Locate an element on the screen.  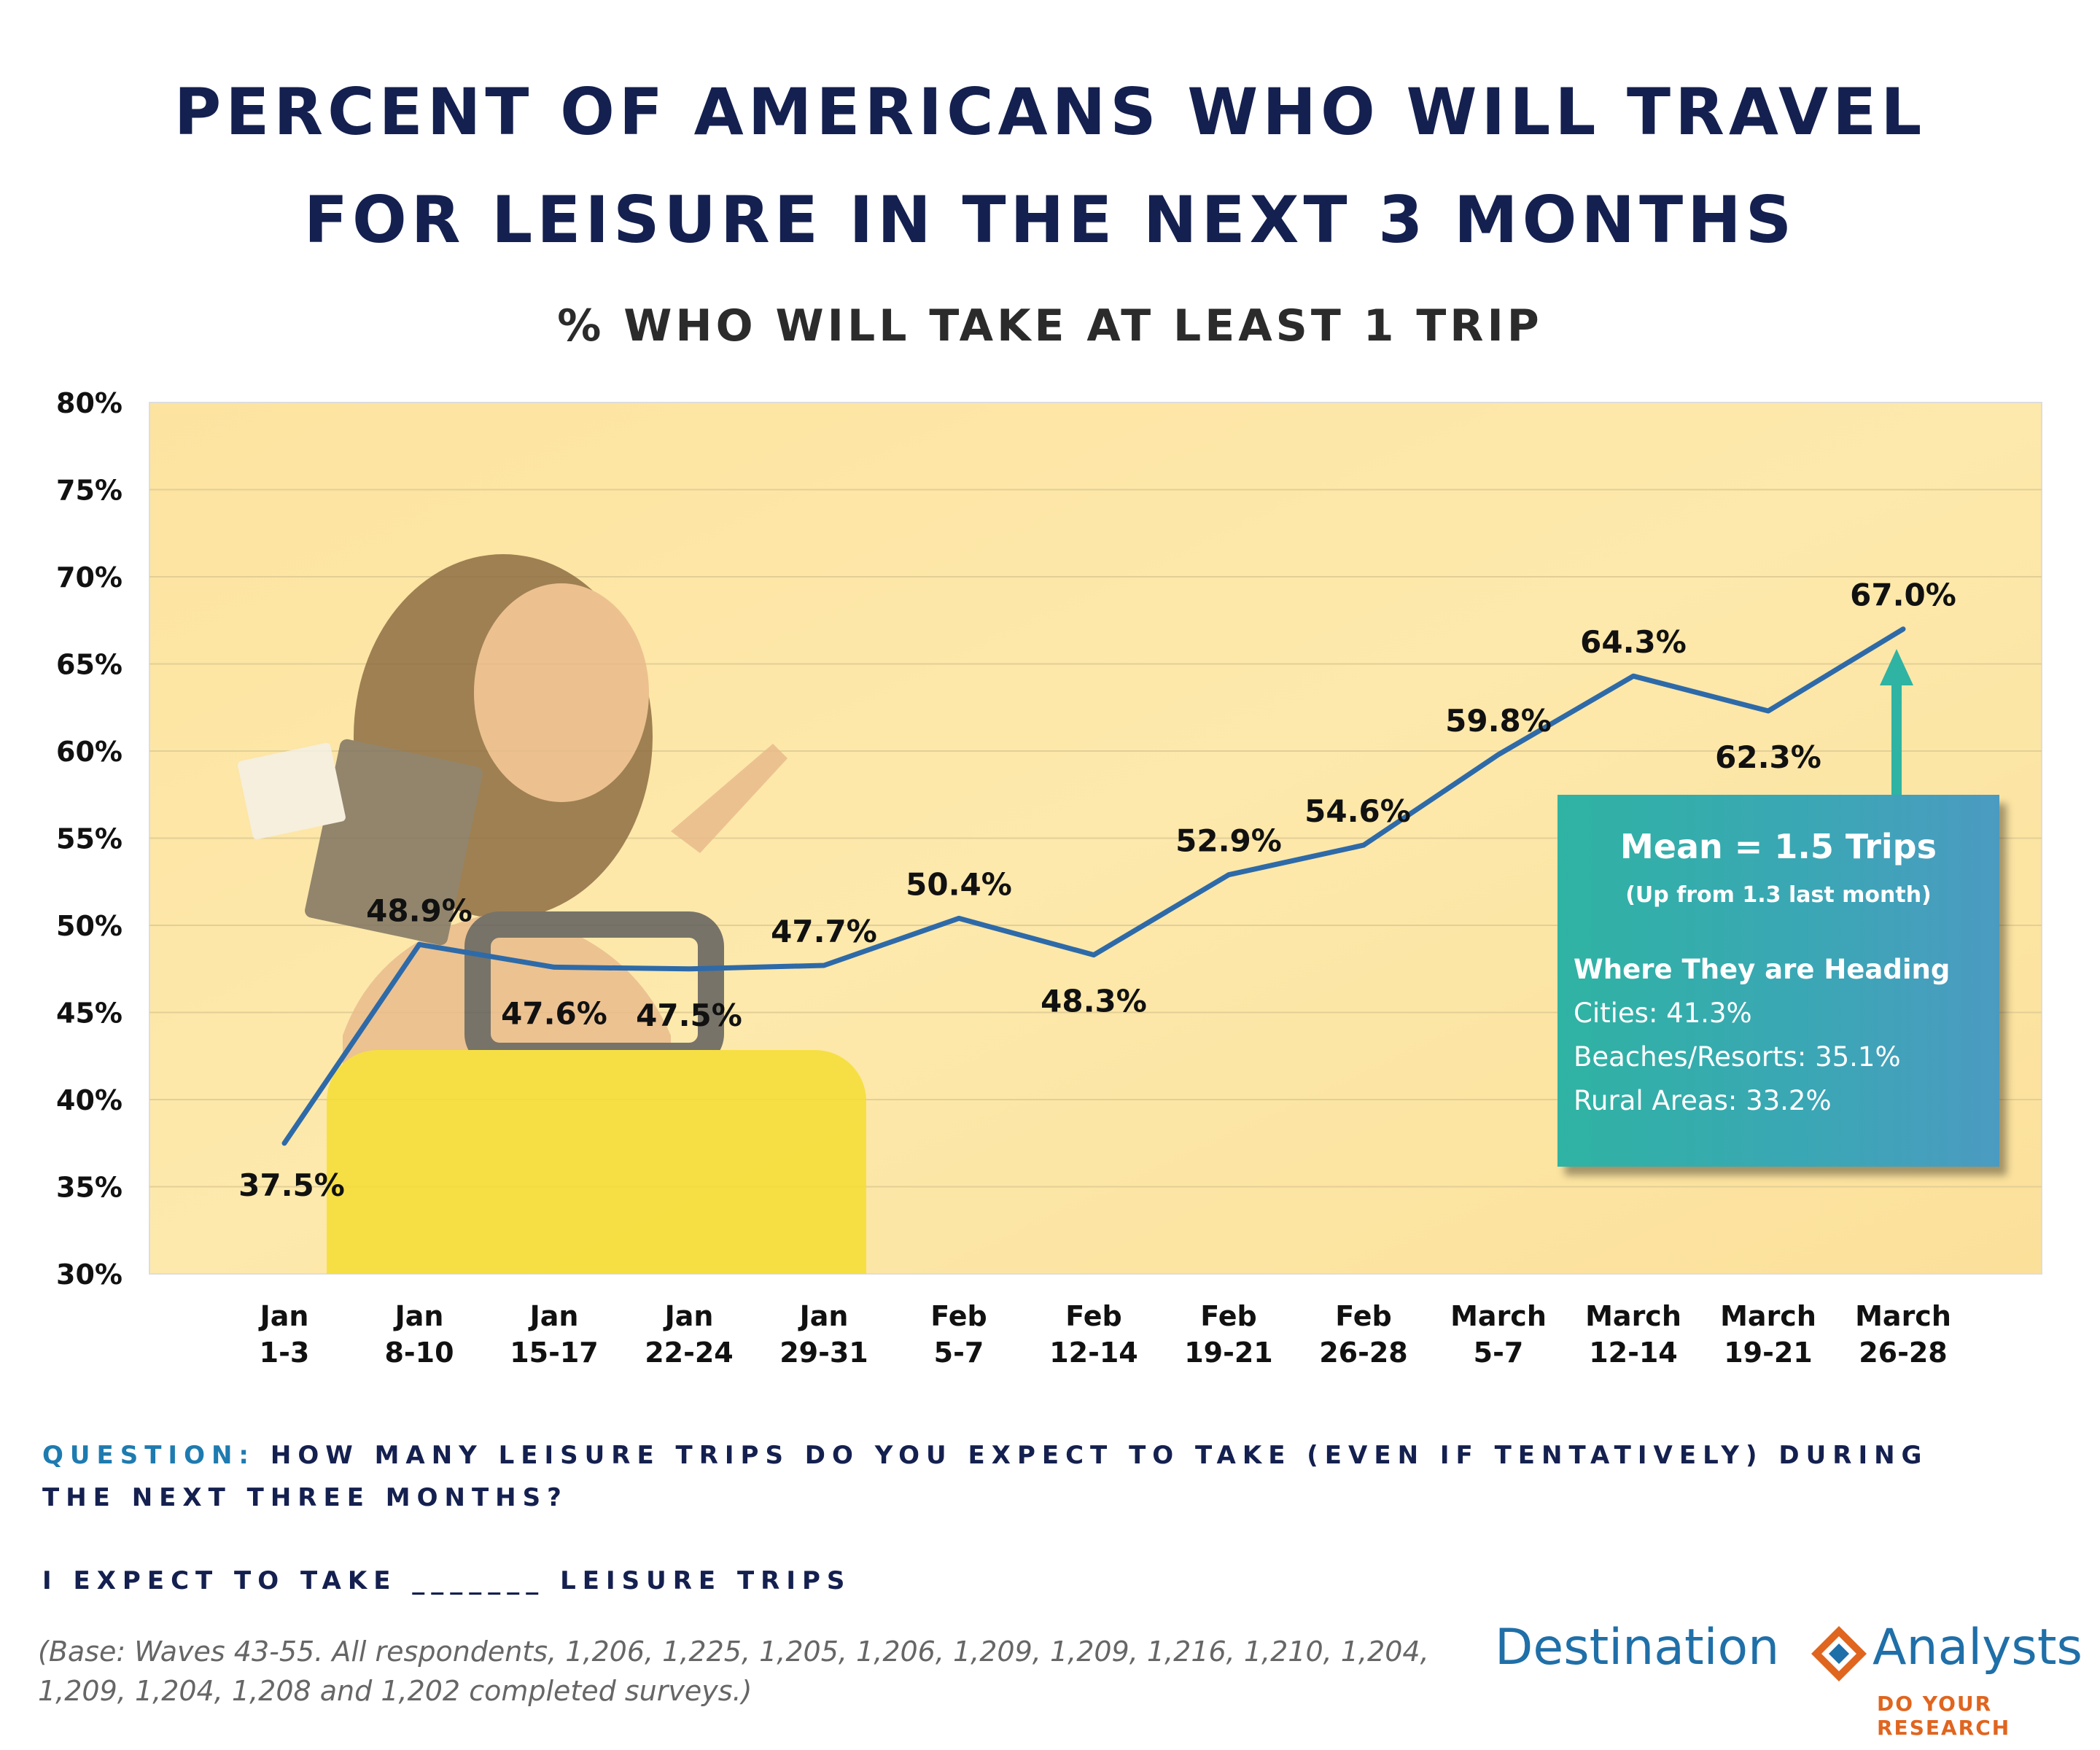
destination-cities: Cities: 41.3% is located at coordinates (1663, 1013).